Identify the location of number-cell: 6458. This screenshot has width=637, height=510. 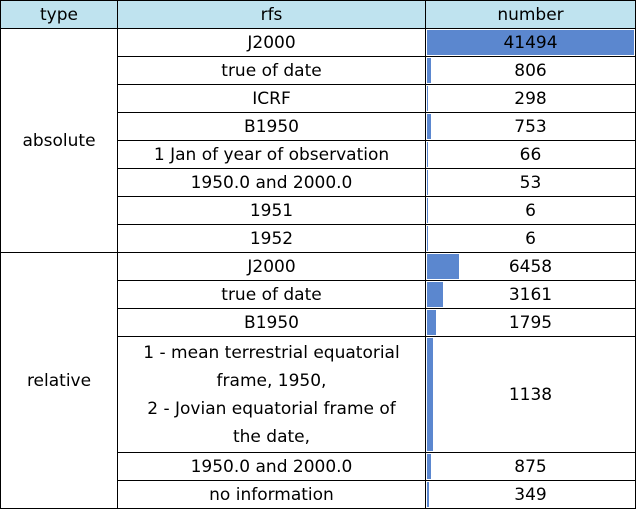
(530, 266).